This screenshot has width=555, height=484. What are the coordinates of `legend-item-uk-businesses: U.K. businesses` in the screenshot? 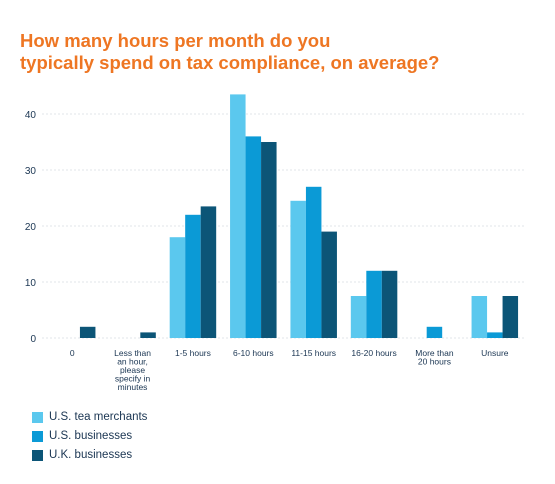 It's located at (89, 455).